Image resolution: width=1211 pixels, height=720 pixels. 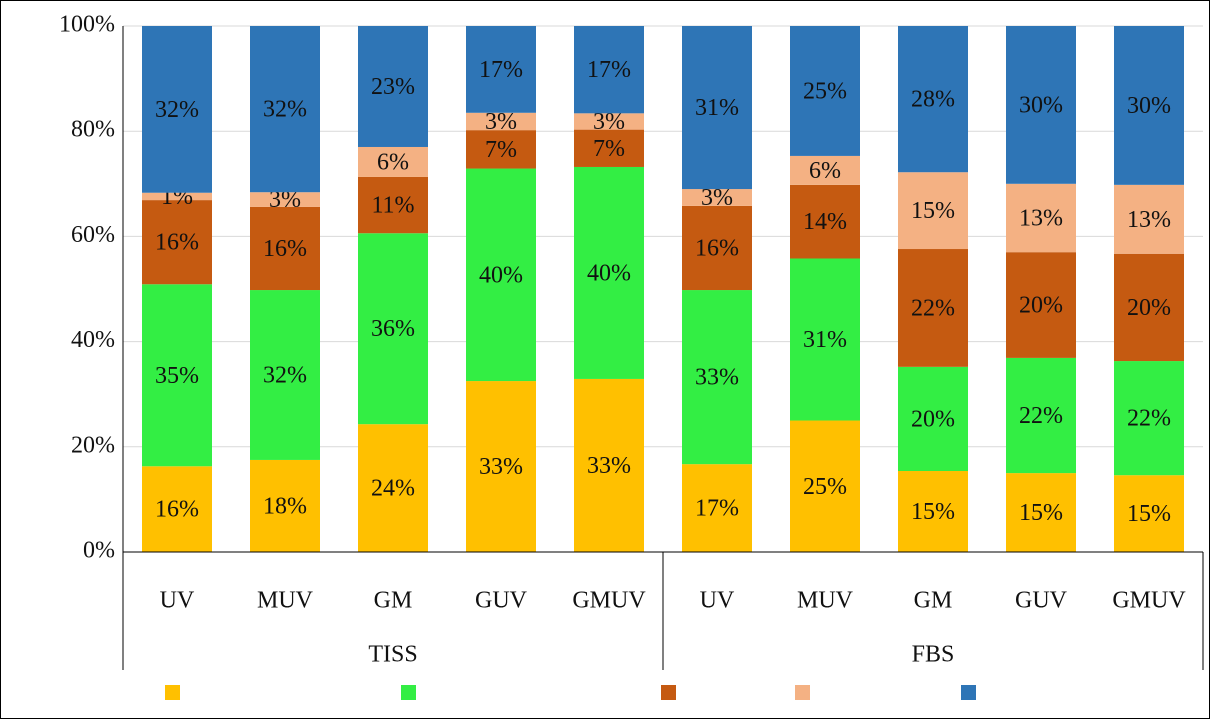 I want to click on data-label: 23%, so click(x=393, y=87).